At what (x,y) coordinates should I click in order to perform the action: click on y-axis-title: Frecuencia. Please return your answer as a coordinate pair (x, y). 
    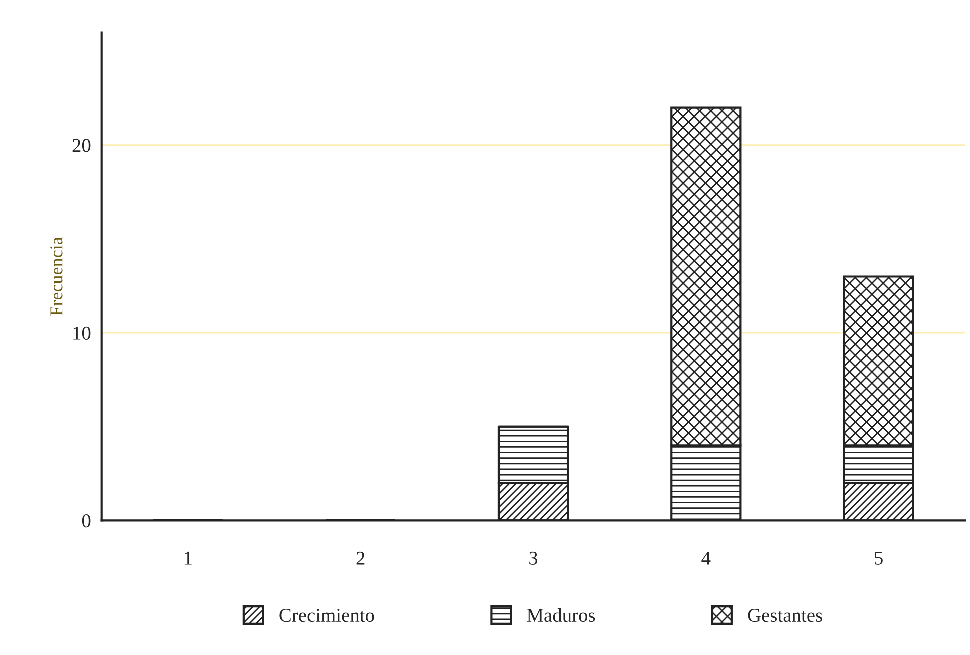
    Looking at the image, I should click on (56, 276).